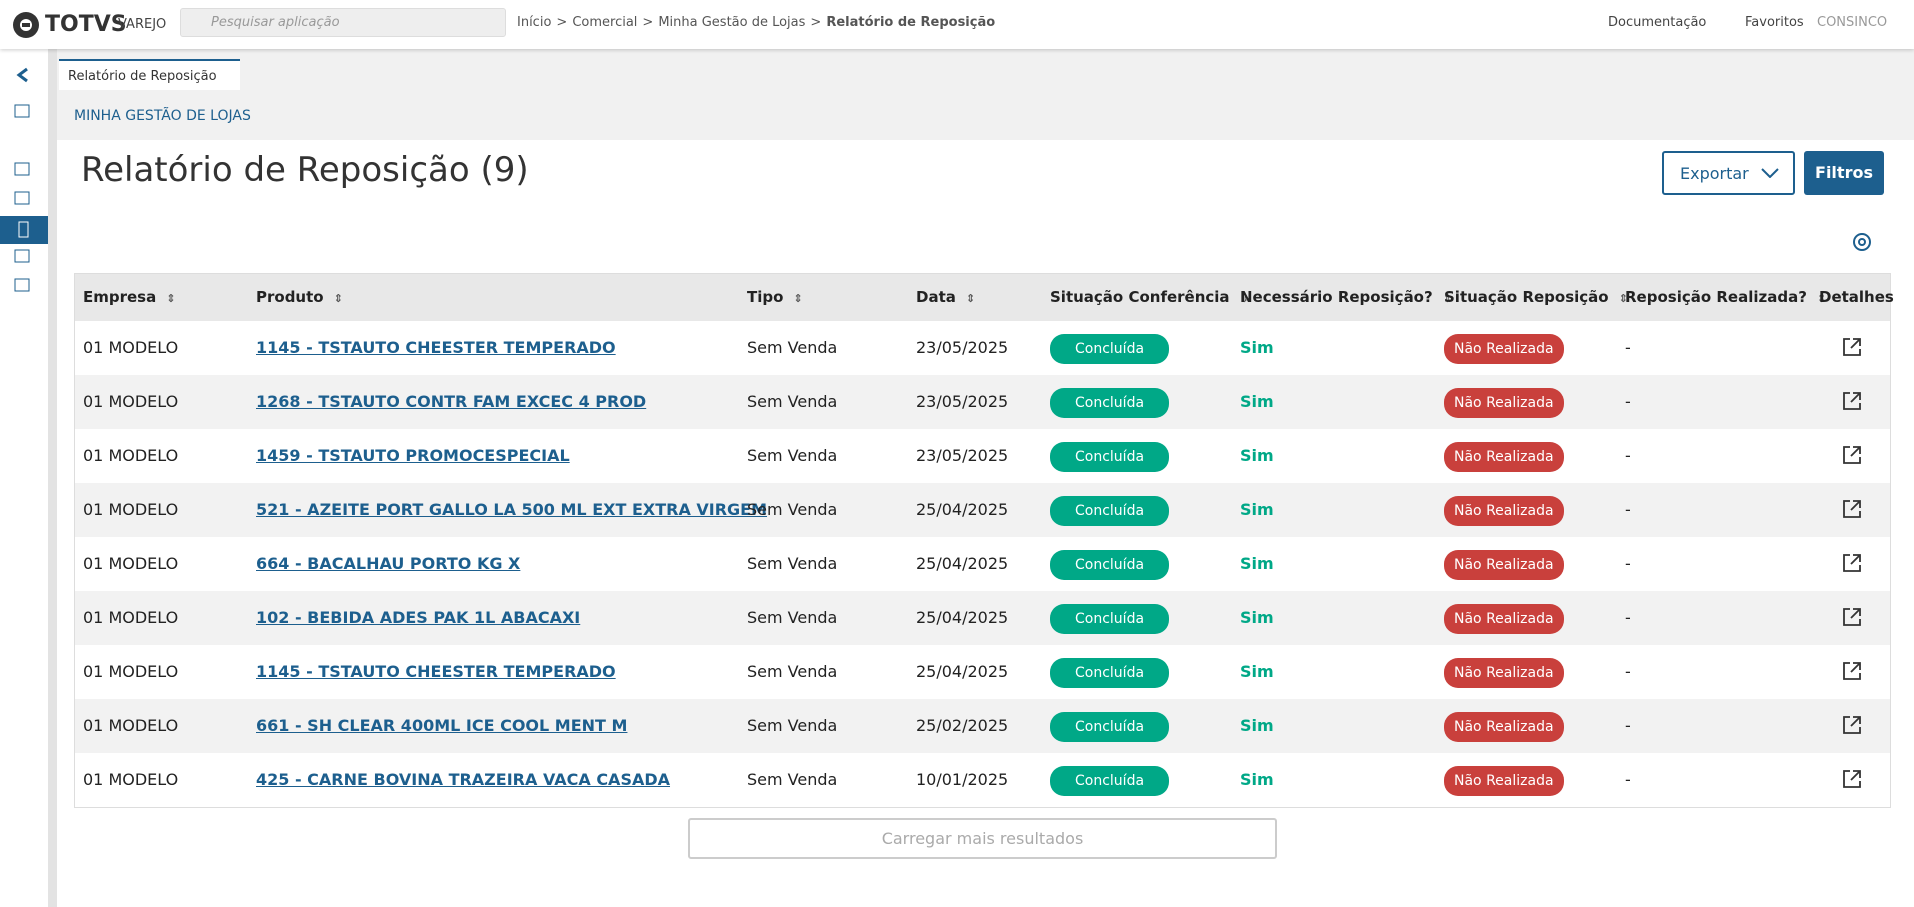 The width and height of the screenshot is (1914, 907). What do you see at coordinates (982, 838) in the screenshot?
I see `load-more-button: Carregar mais resultados` at bounding box center [982, 838].